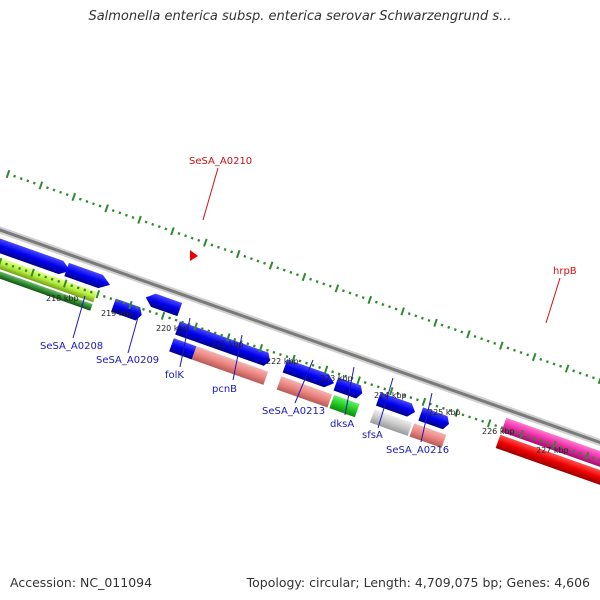  I want to click on cds-hrpb, so click(550, 451).